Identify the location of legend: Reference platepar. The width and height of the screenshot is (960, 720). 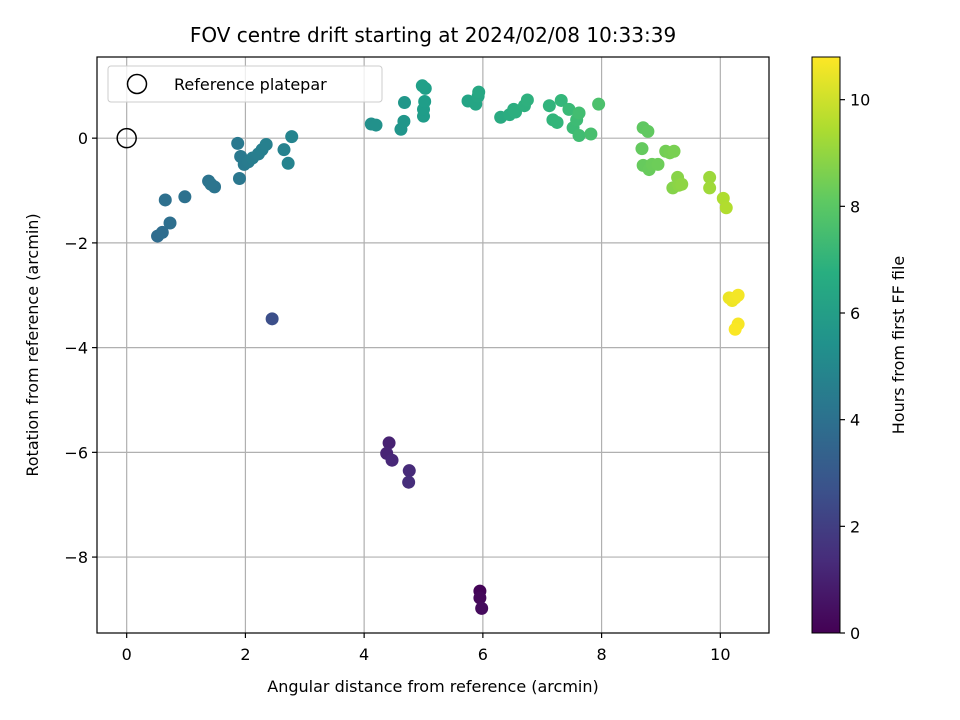
(245, 84).